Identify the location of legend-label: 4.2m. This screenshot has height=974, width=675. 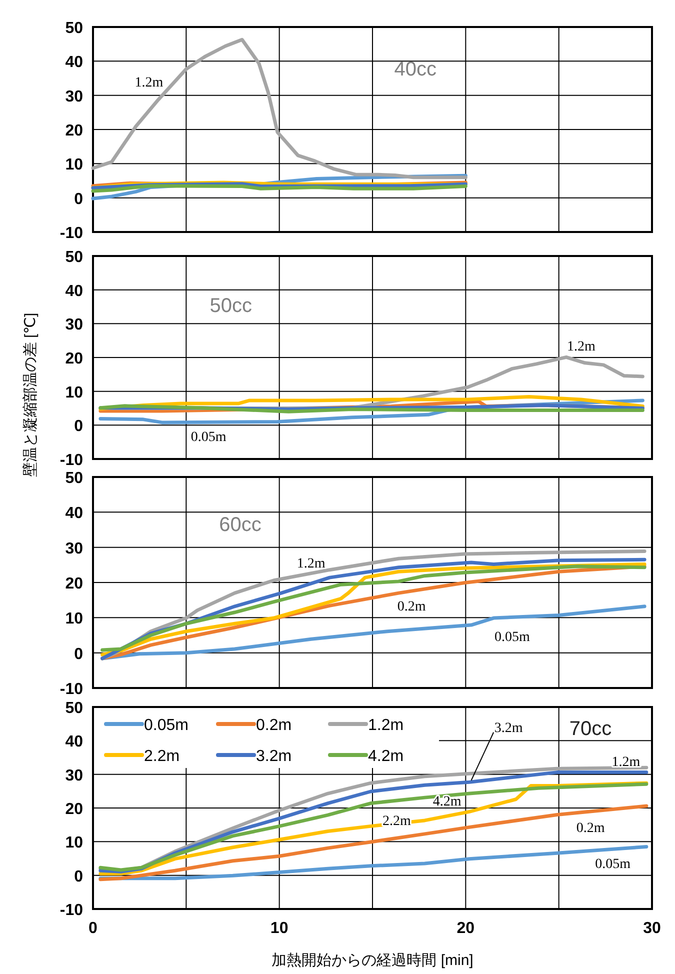
(386, 756).